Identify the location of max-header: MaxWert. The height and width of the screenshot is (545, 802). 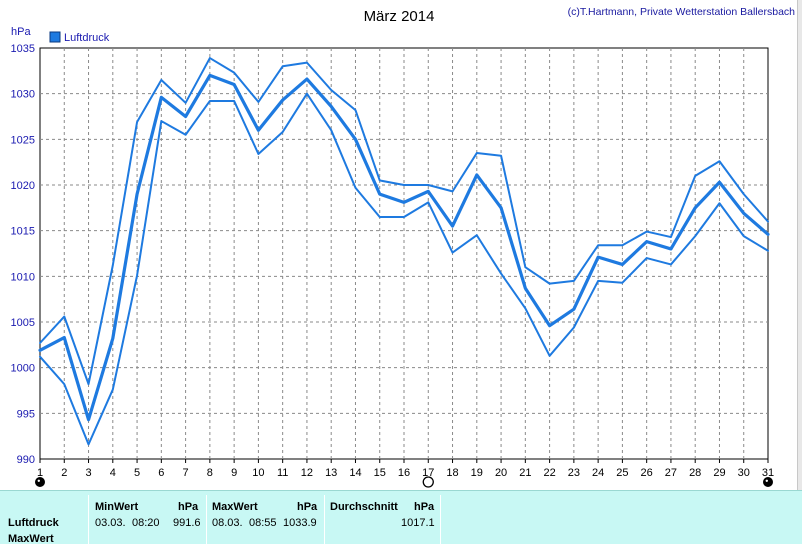
(235, 507).